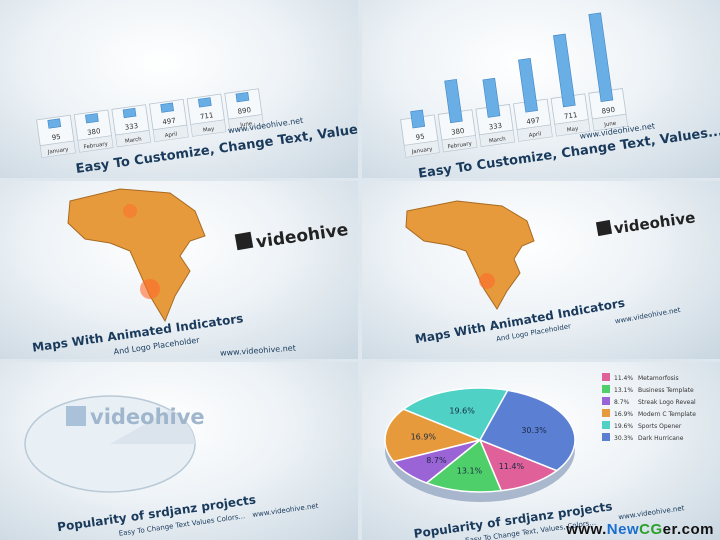 The image size is (720, 540). I want to click on africa-map, so click(136, 255).